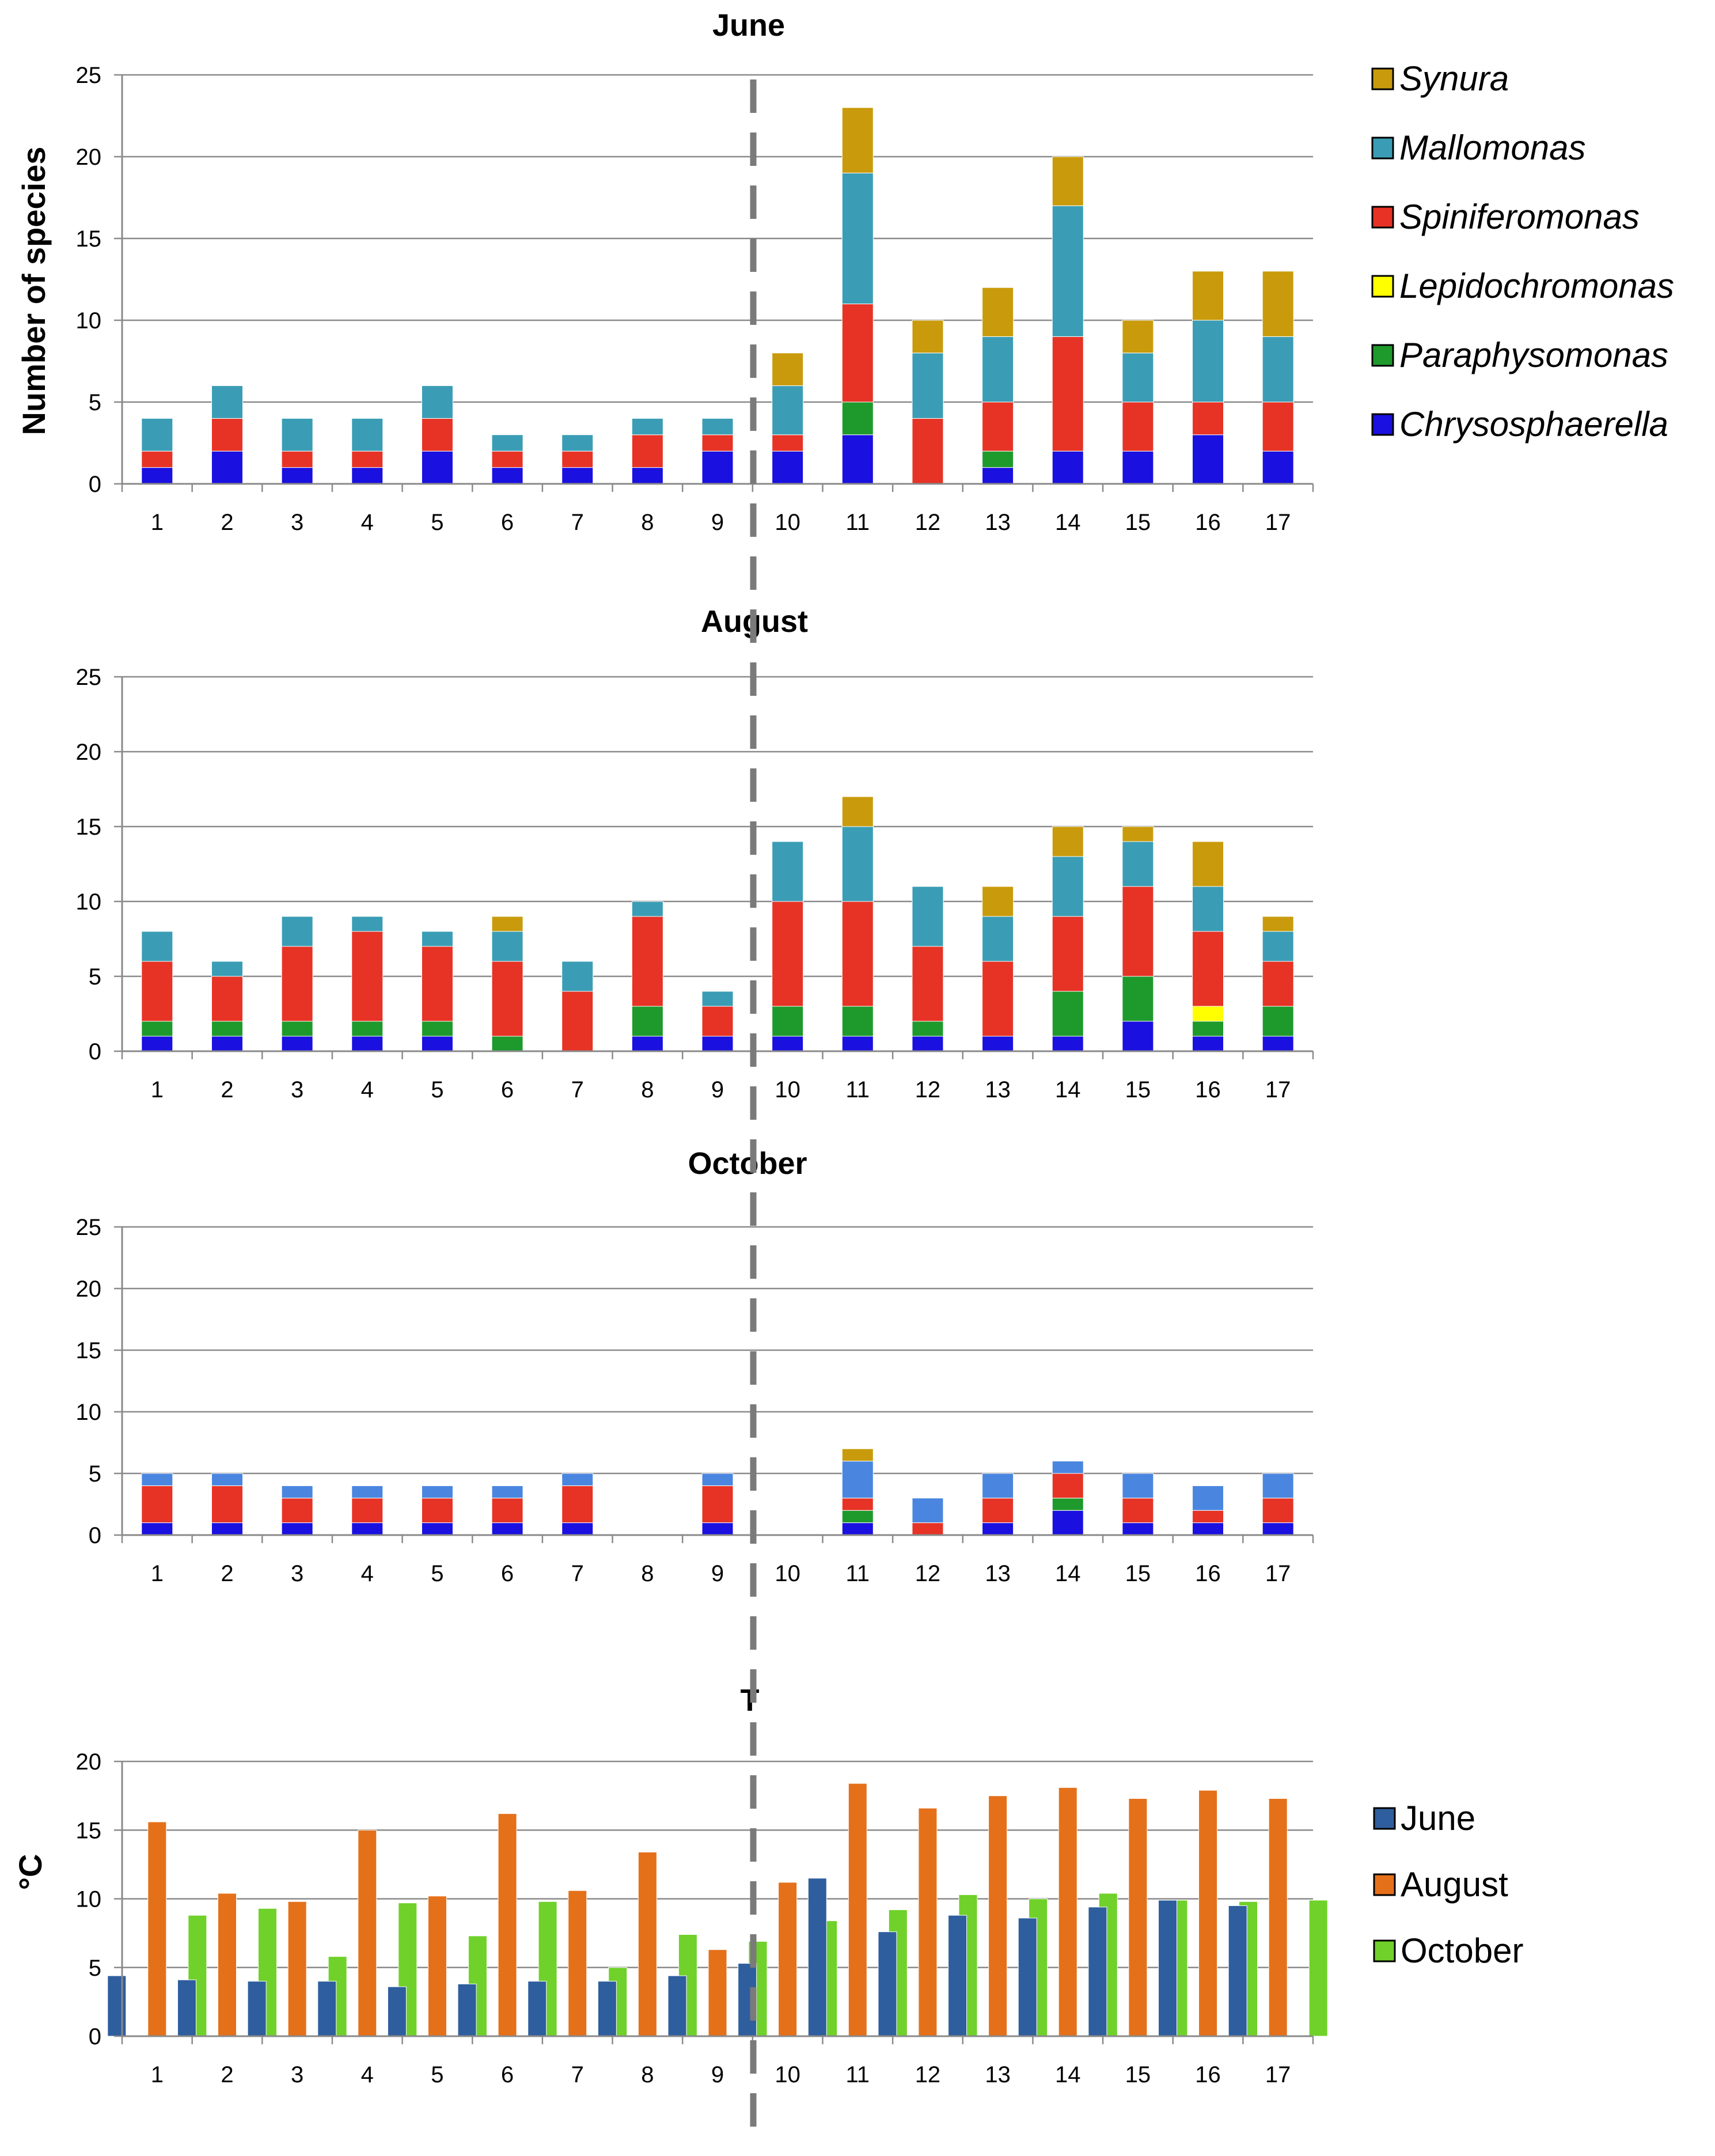 Image resolution: width=1715 pixels, height=2156 pixels. Describe the element at coordinates (1278, 1511) in the screenshot. I see `bar-october-site-17-spiniferomonas` at that location.